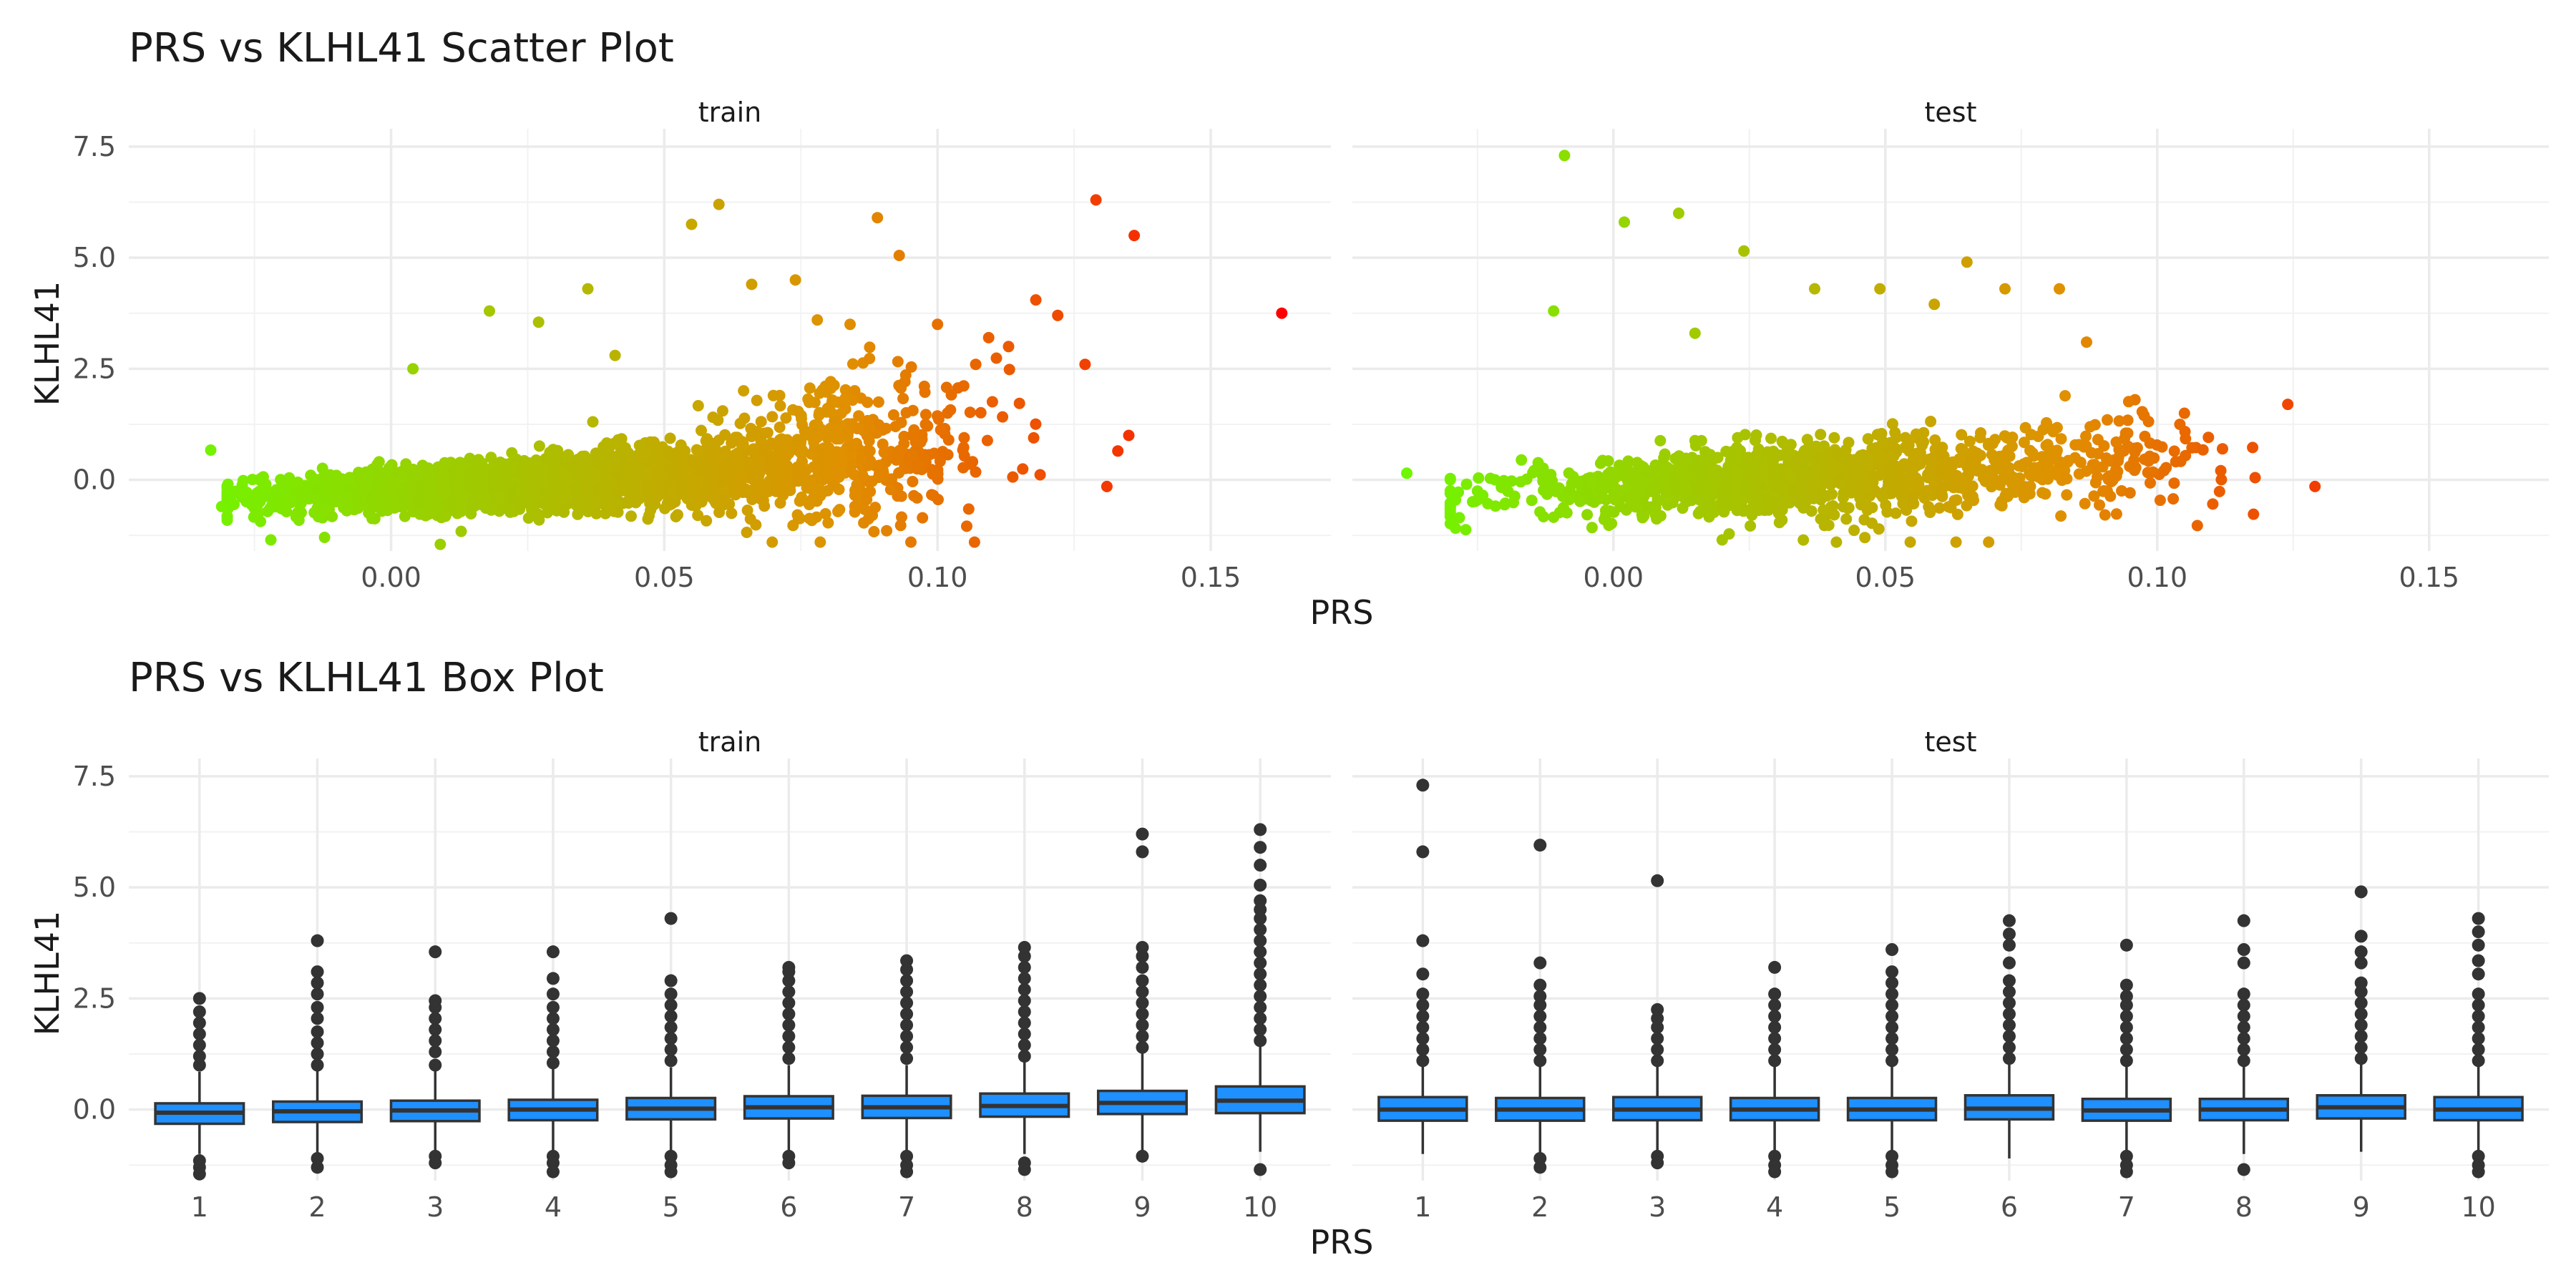 Image resolution: width=2576 pixels, height=1288 pixels. I want to click on box-x-tick-label: 4, so click(553, 1207).